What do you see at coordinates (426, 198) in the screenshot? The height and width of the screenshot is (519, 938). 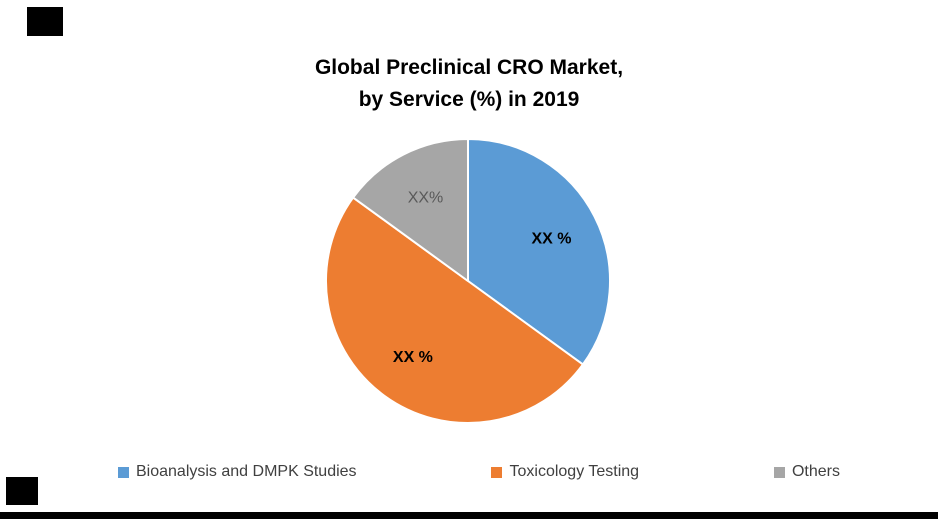 I see `pie-slice-data-label-2: XX%` at bounding box center [426, 198].